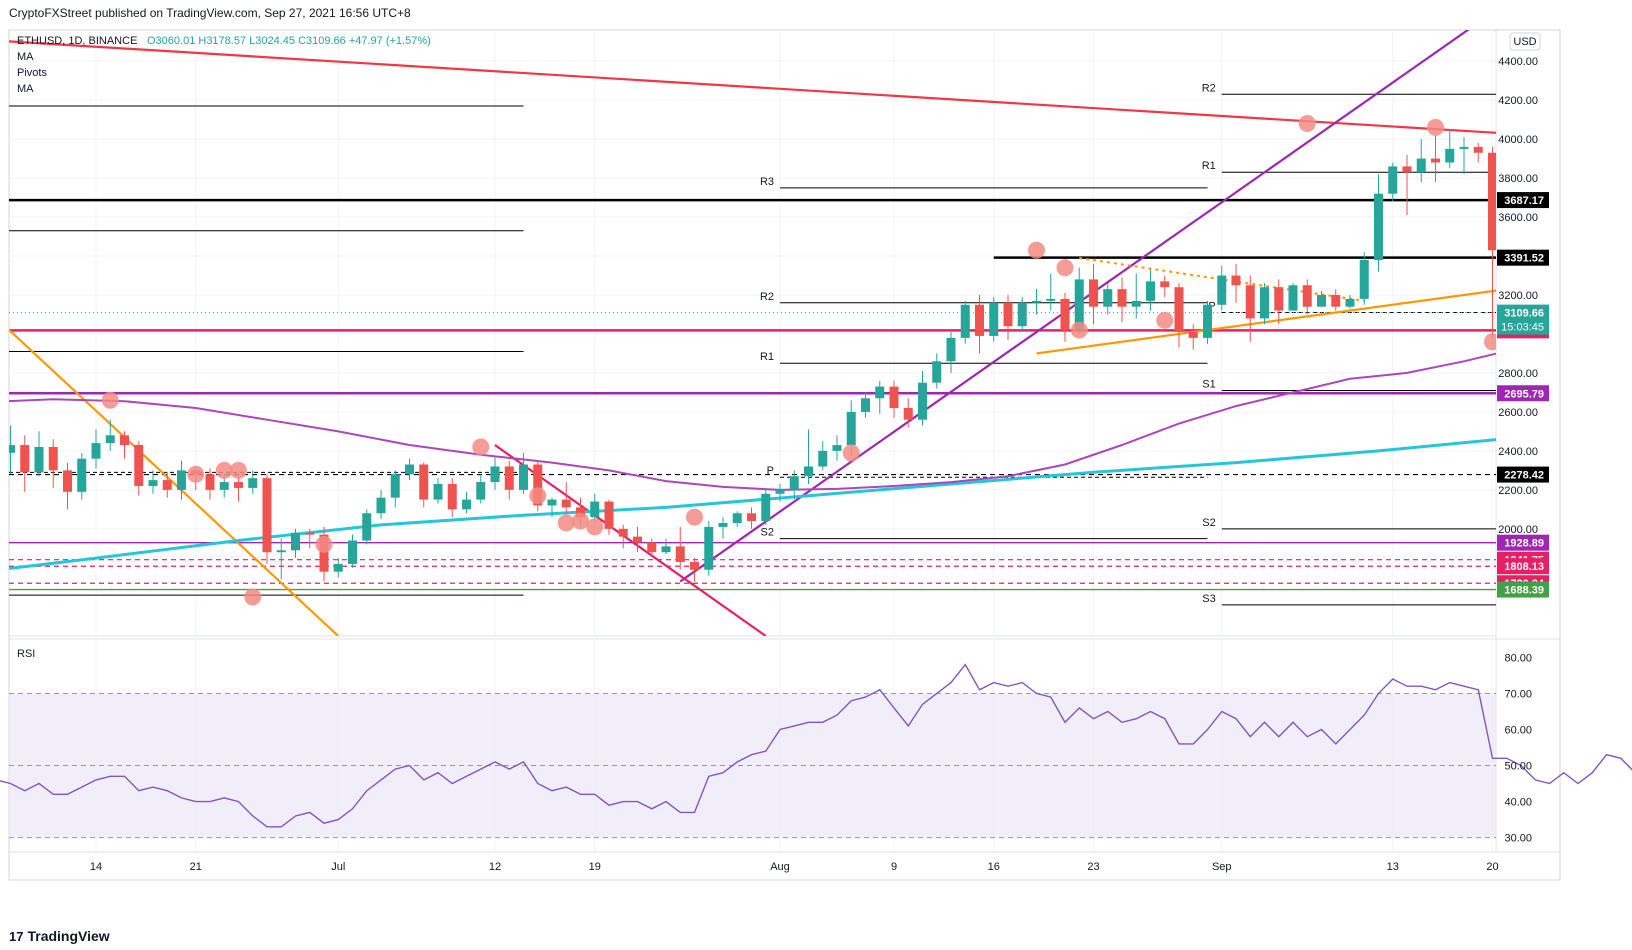 The image size is (1632, 950). I want to click on price-tag-label: 2695.79, so click(1524, 394).